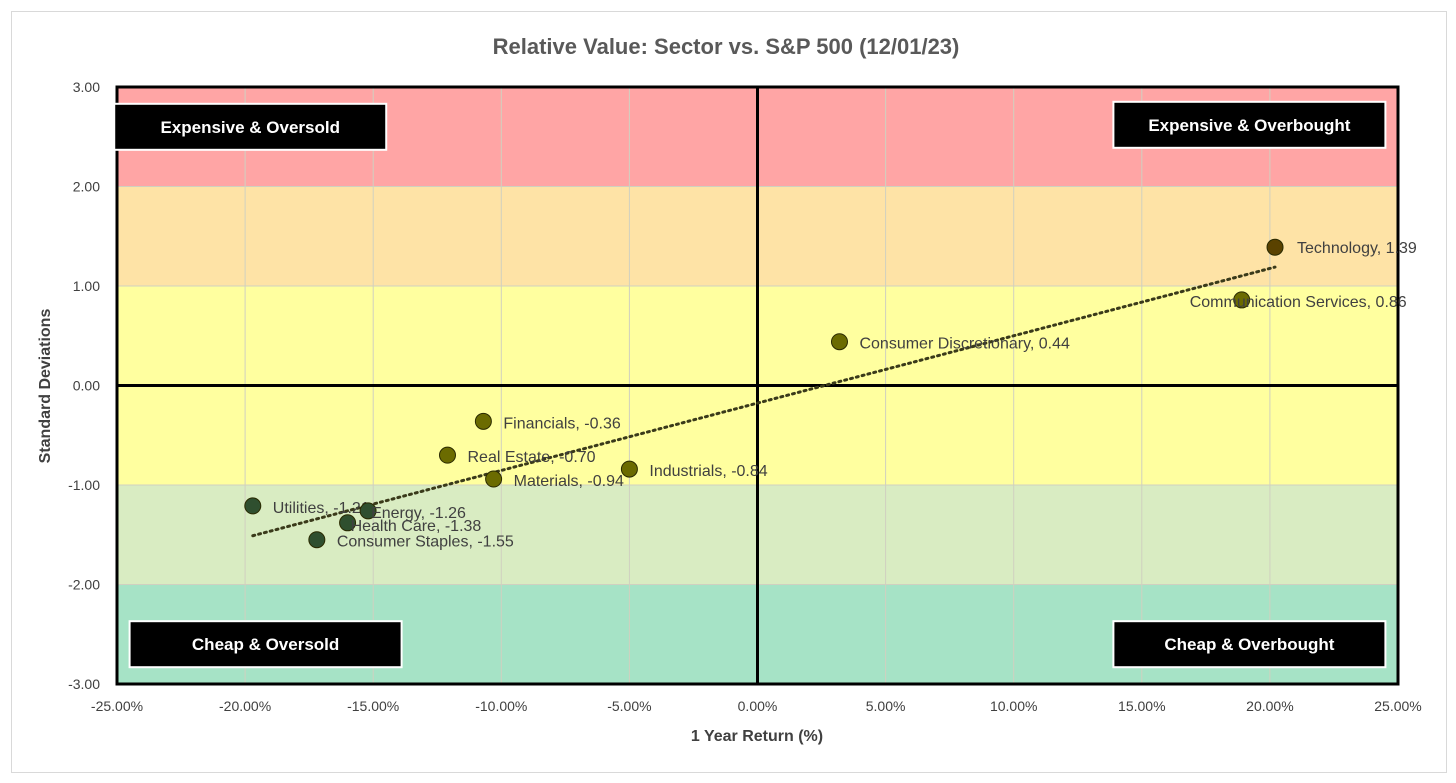 The height and width of the screenshot is (783, 1456). Describe the element at coordinates (86, 187) in the screenshot. I see `y-tick-label: 2.00` at that location.